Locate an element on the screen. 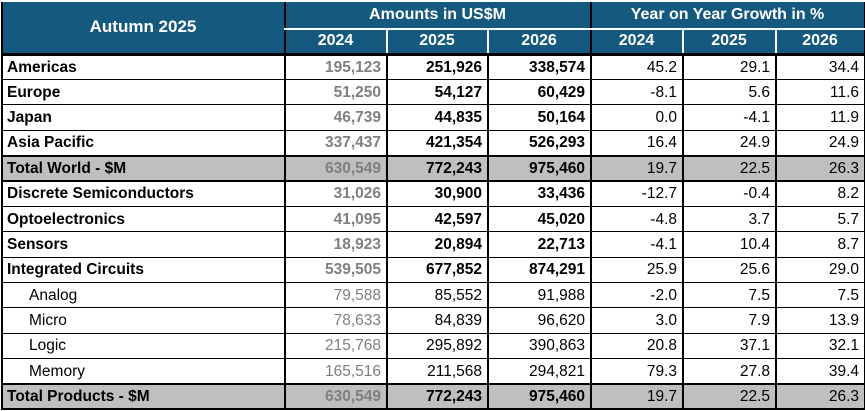  growth-2024-cell: -4.8 is located at coordinates (636, 219).